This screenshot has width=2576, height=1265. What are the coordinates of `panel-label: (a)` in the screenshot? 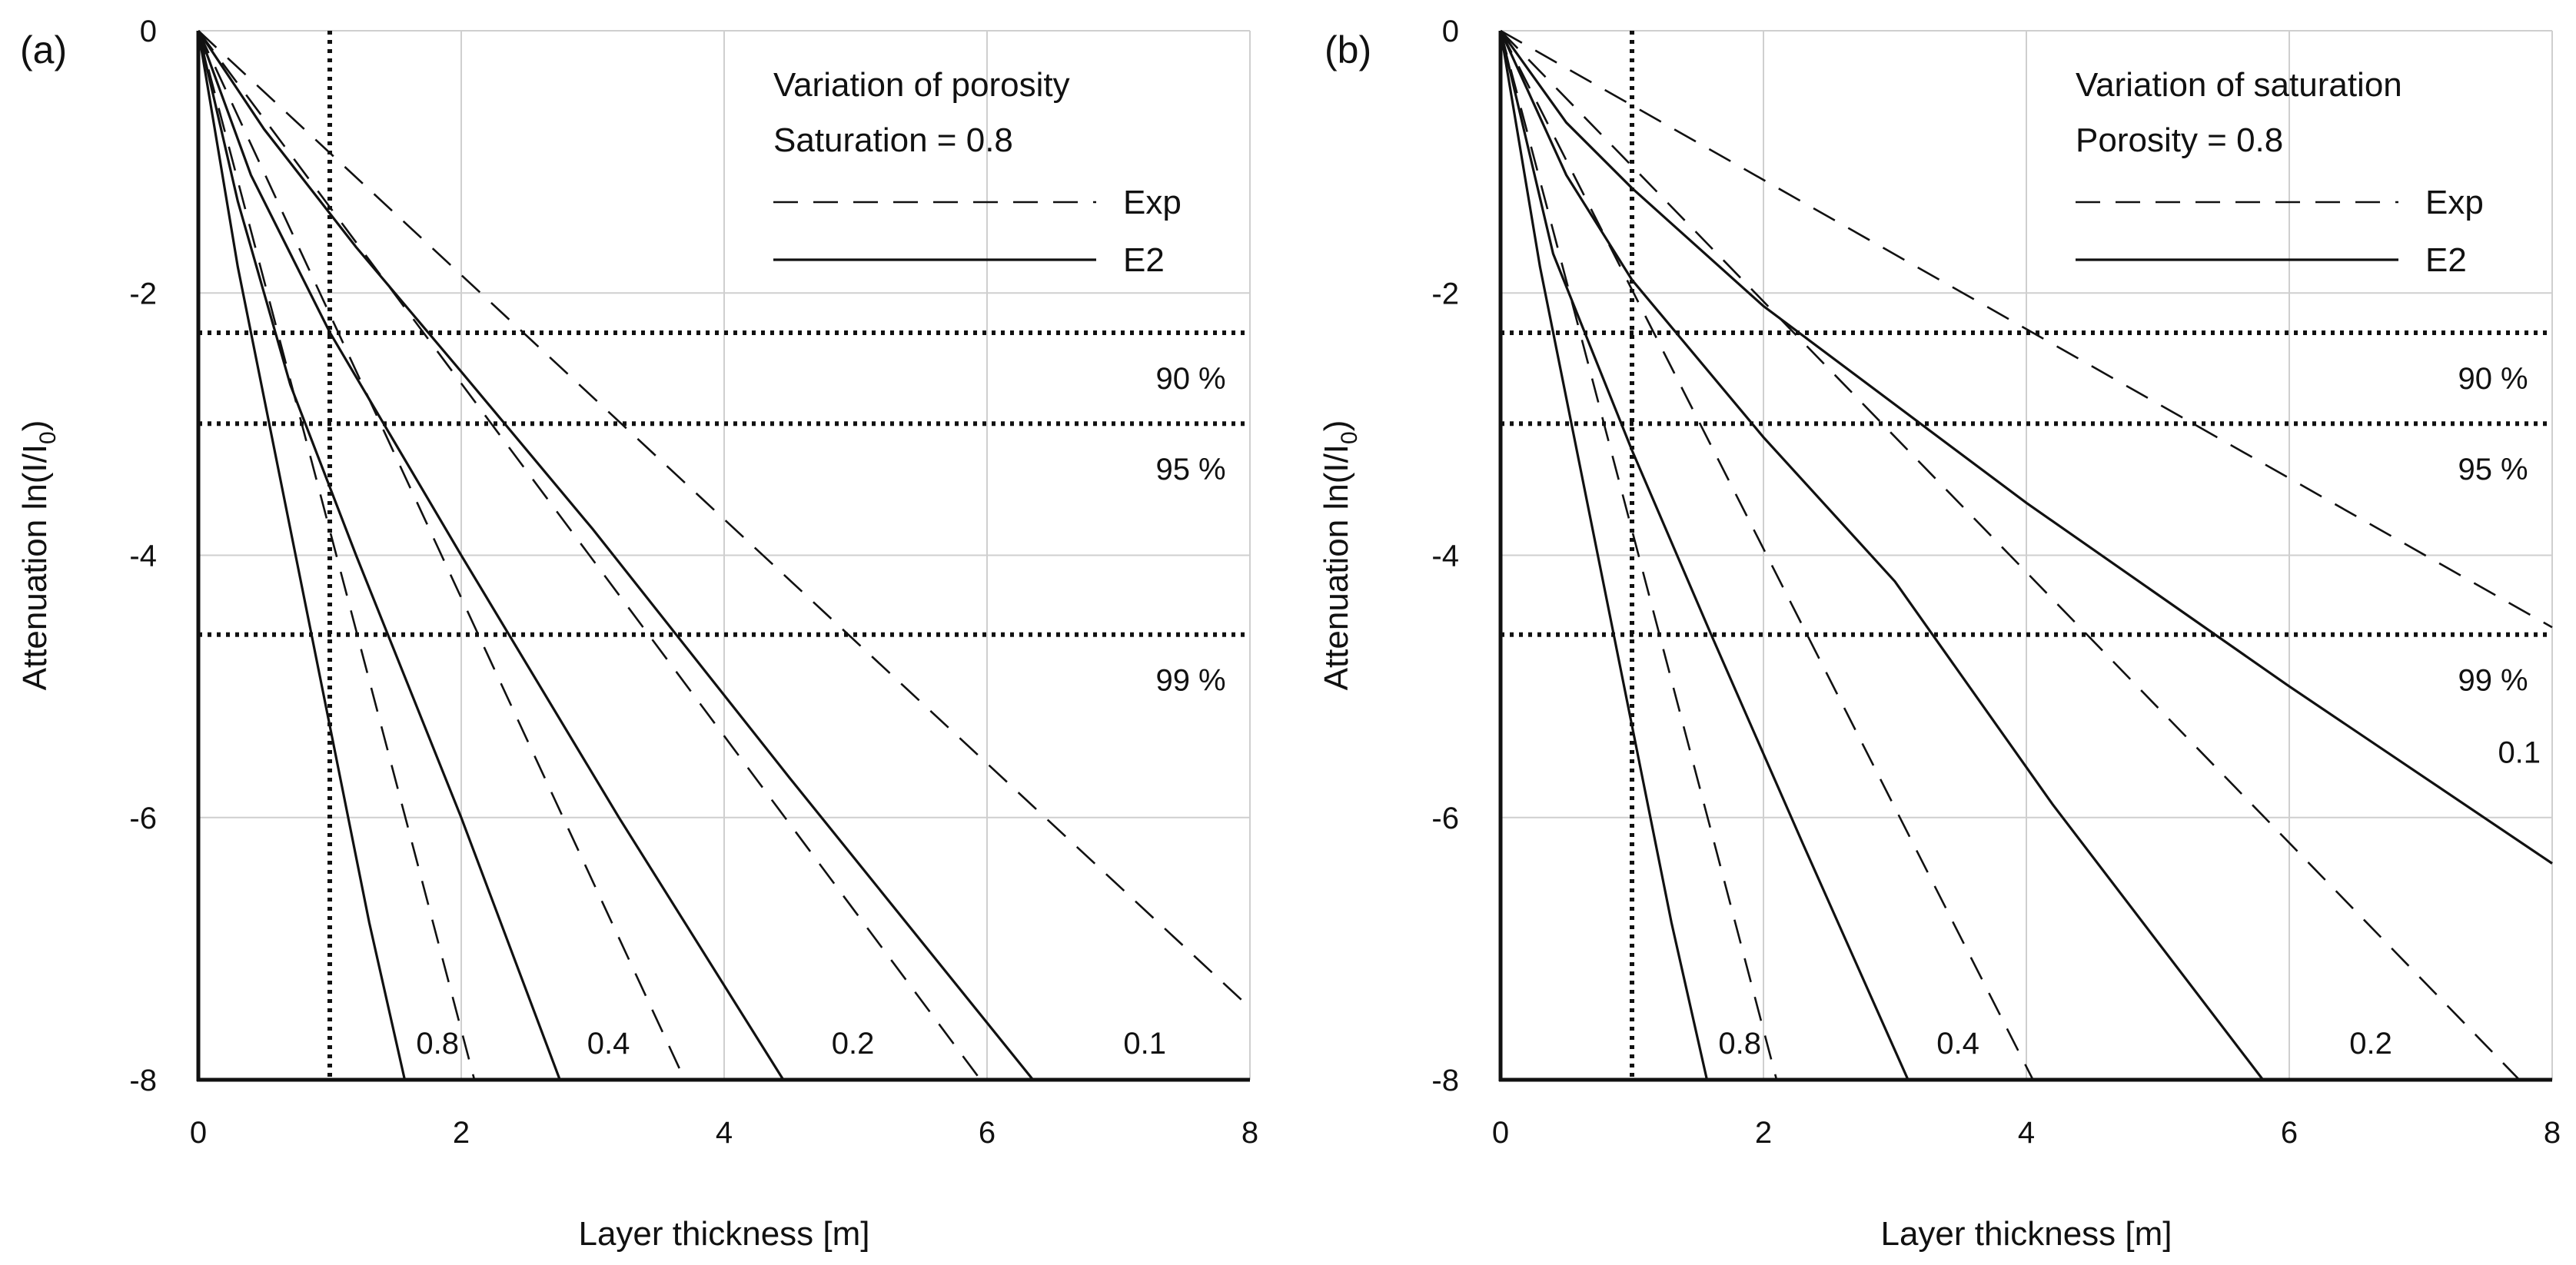 It's located at (43, 49).